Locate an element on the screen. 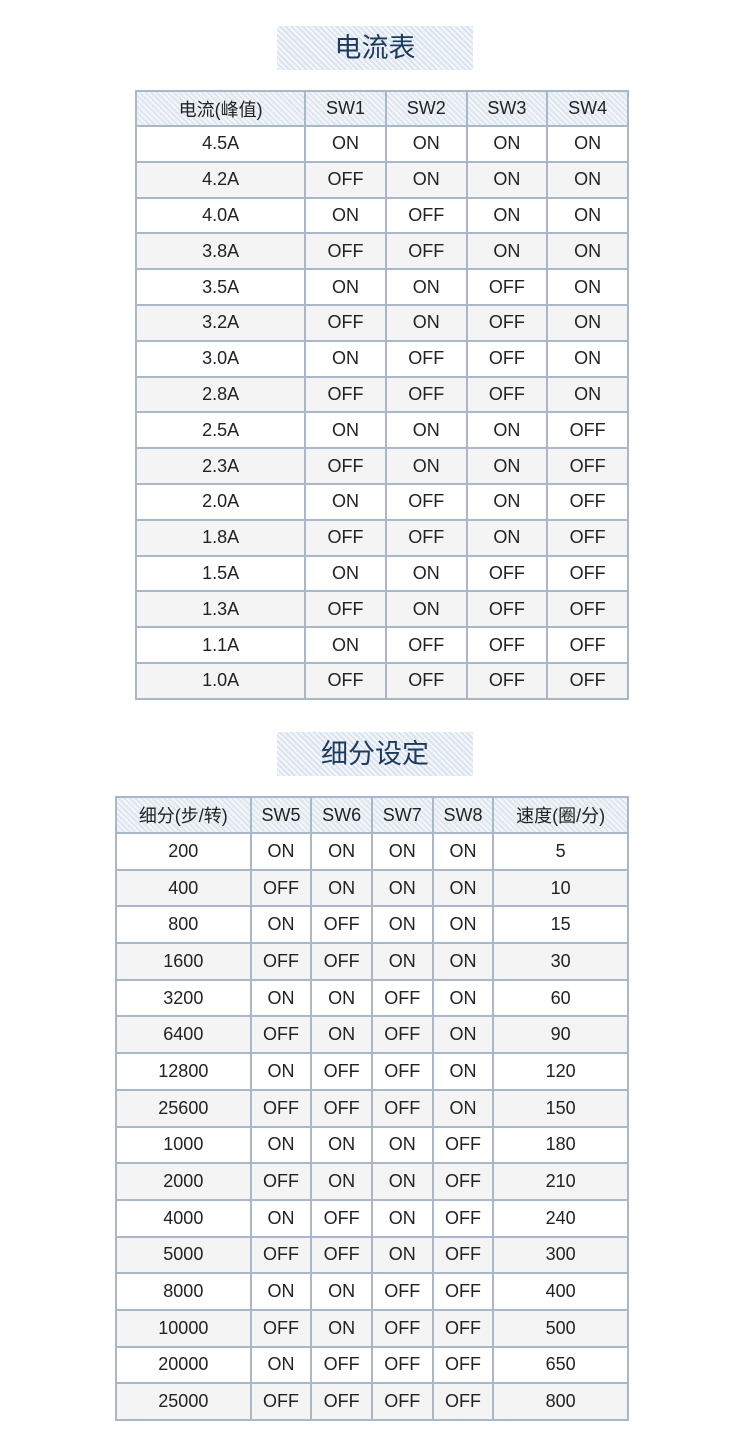 This screenshot has width=750, height=1453. table-row: 20000 ON OFF OFF OFF 650 is located at coordinates (372, 1365).